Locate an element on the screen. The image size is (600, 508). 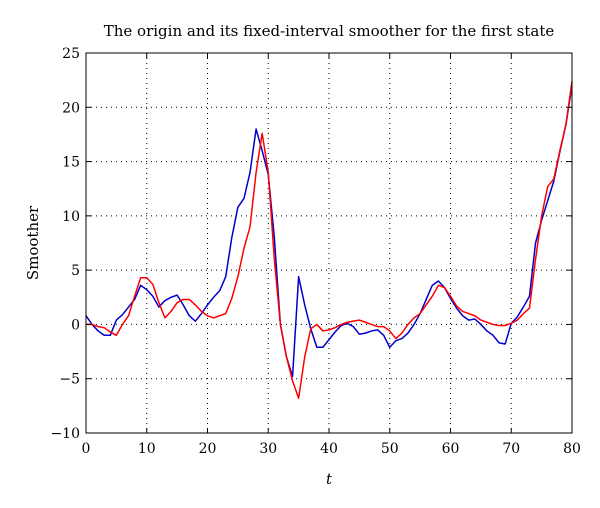
x-tick-label: 30 is located at coordinates (268, 449).